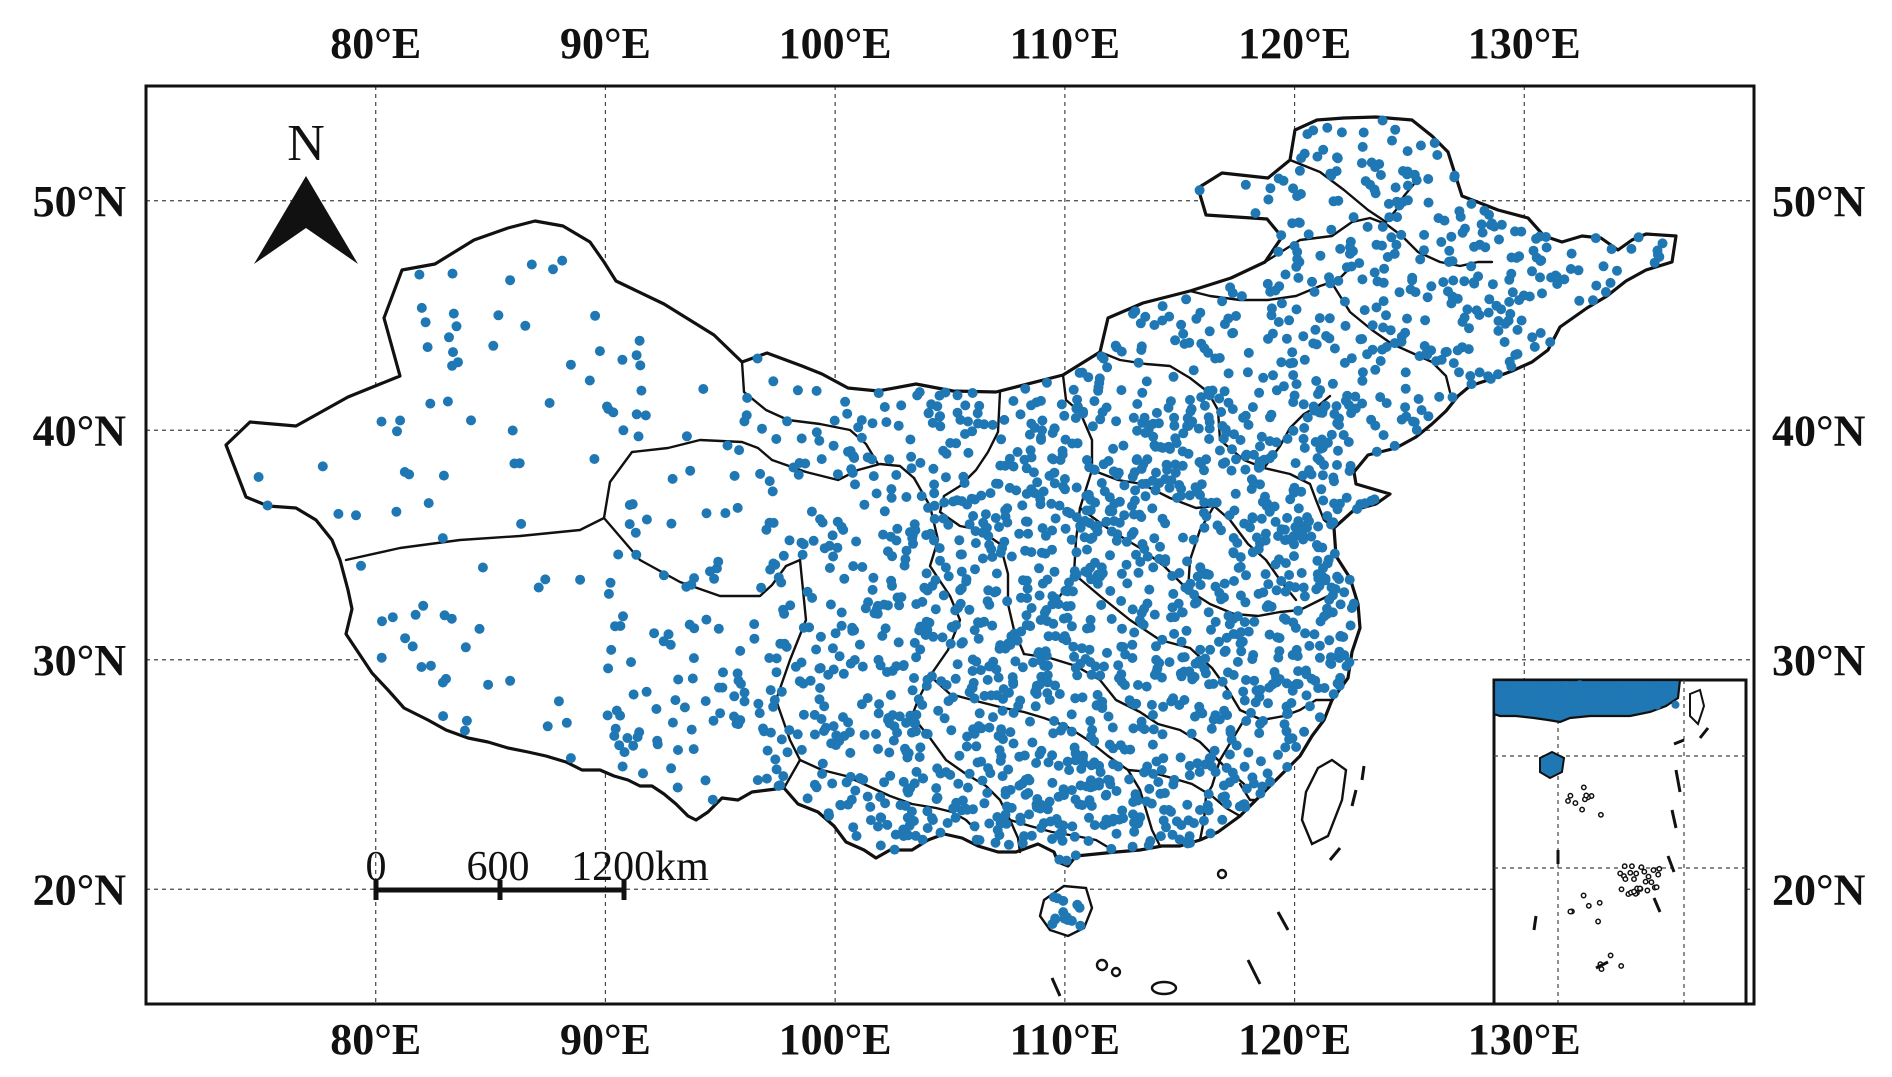 The height and width of the screenshot is (1077, 1892). I want to click on north-arrow-icon, so click(306, 220).